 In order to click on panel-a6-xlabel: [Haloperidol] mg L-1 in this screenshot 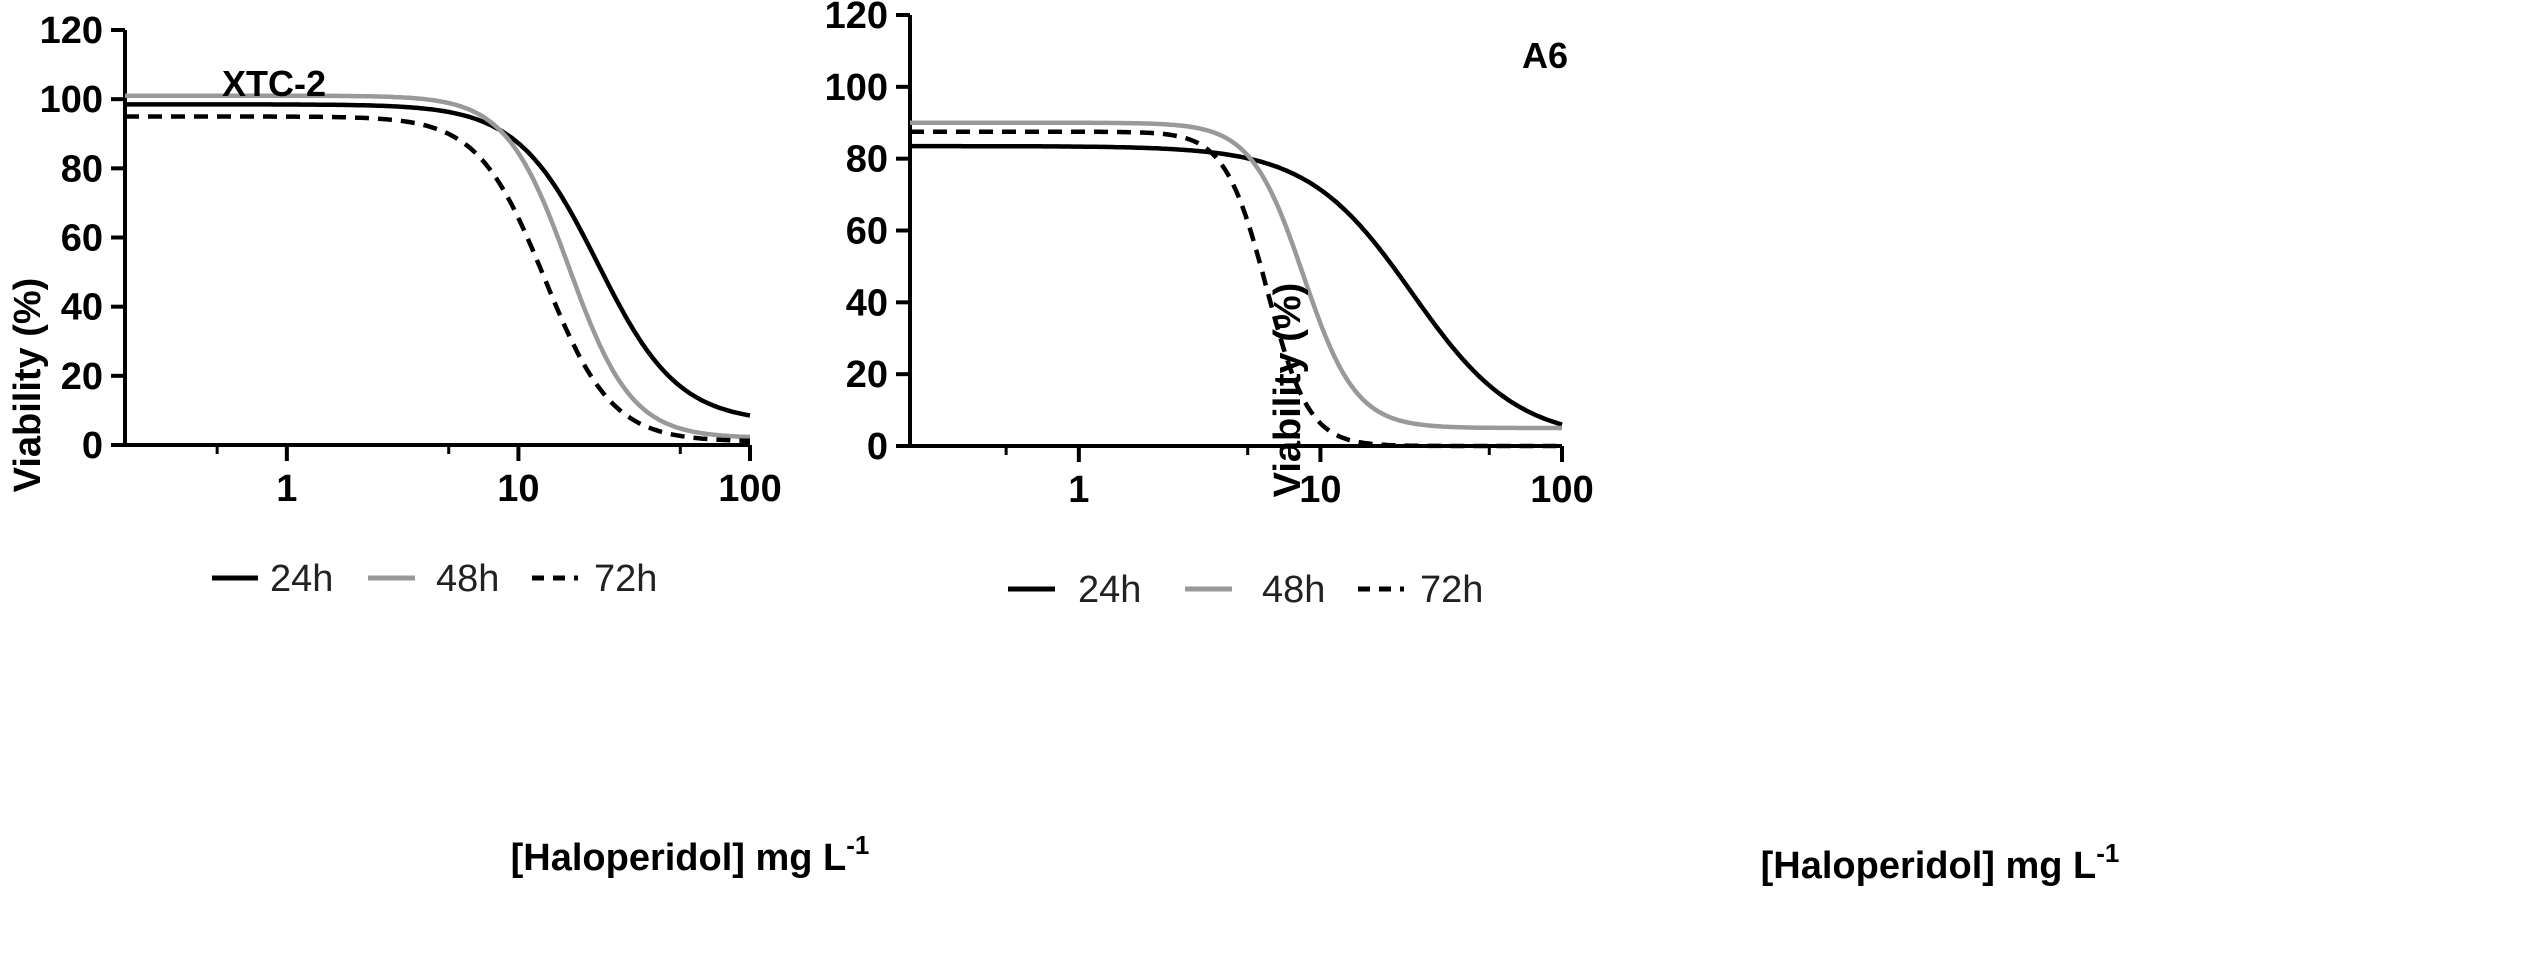, I will do `click(1940, 862)`.